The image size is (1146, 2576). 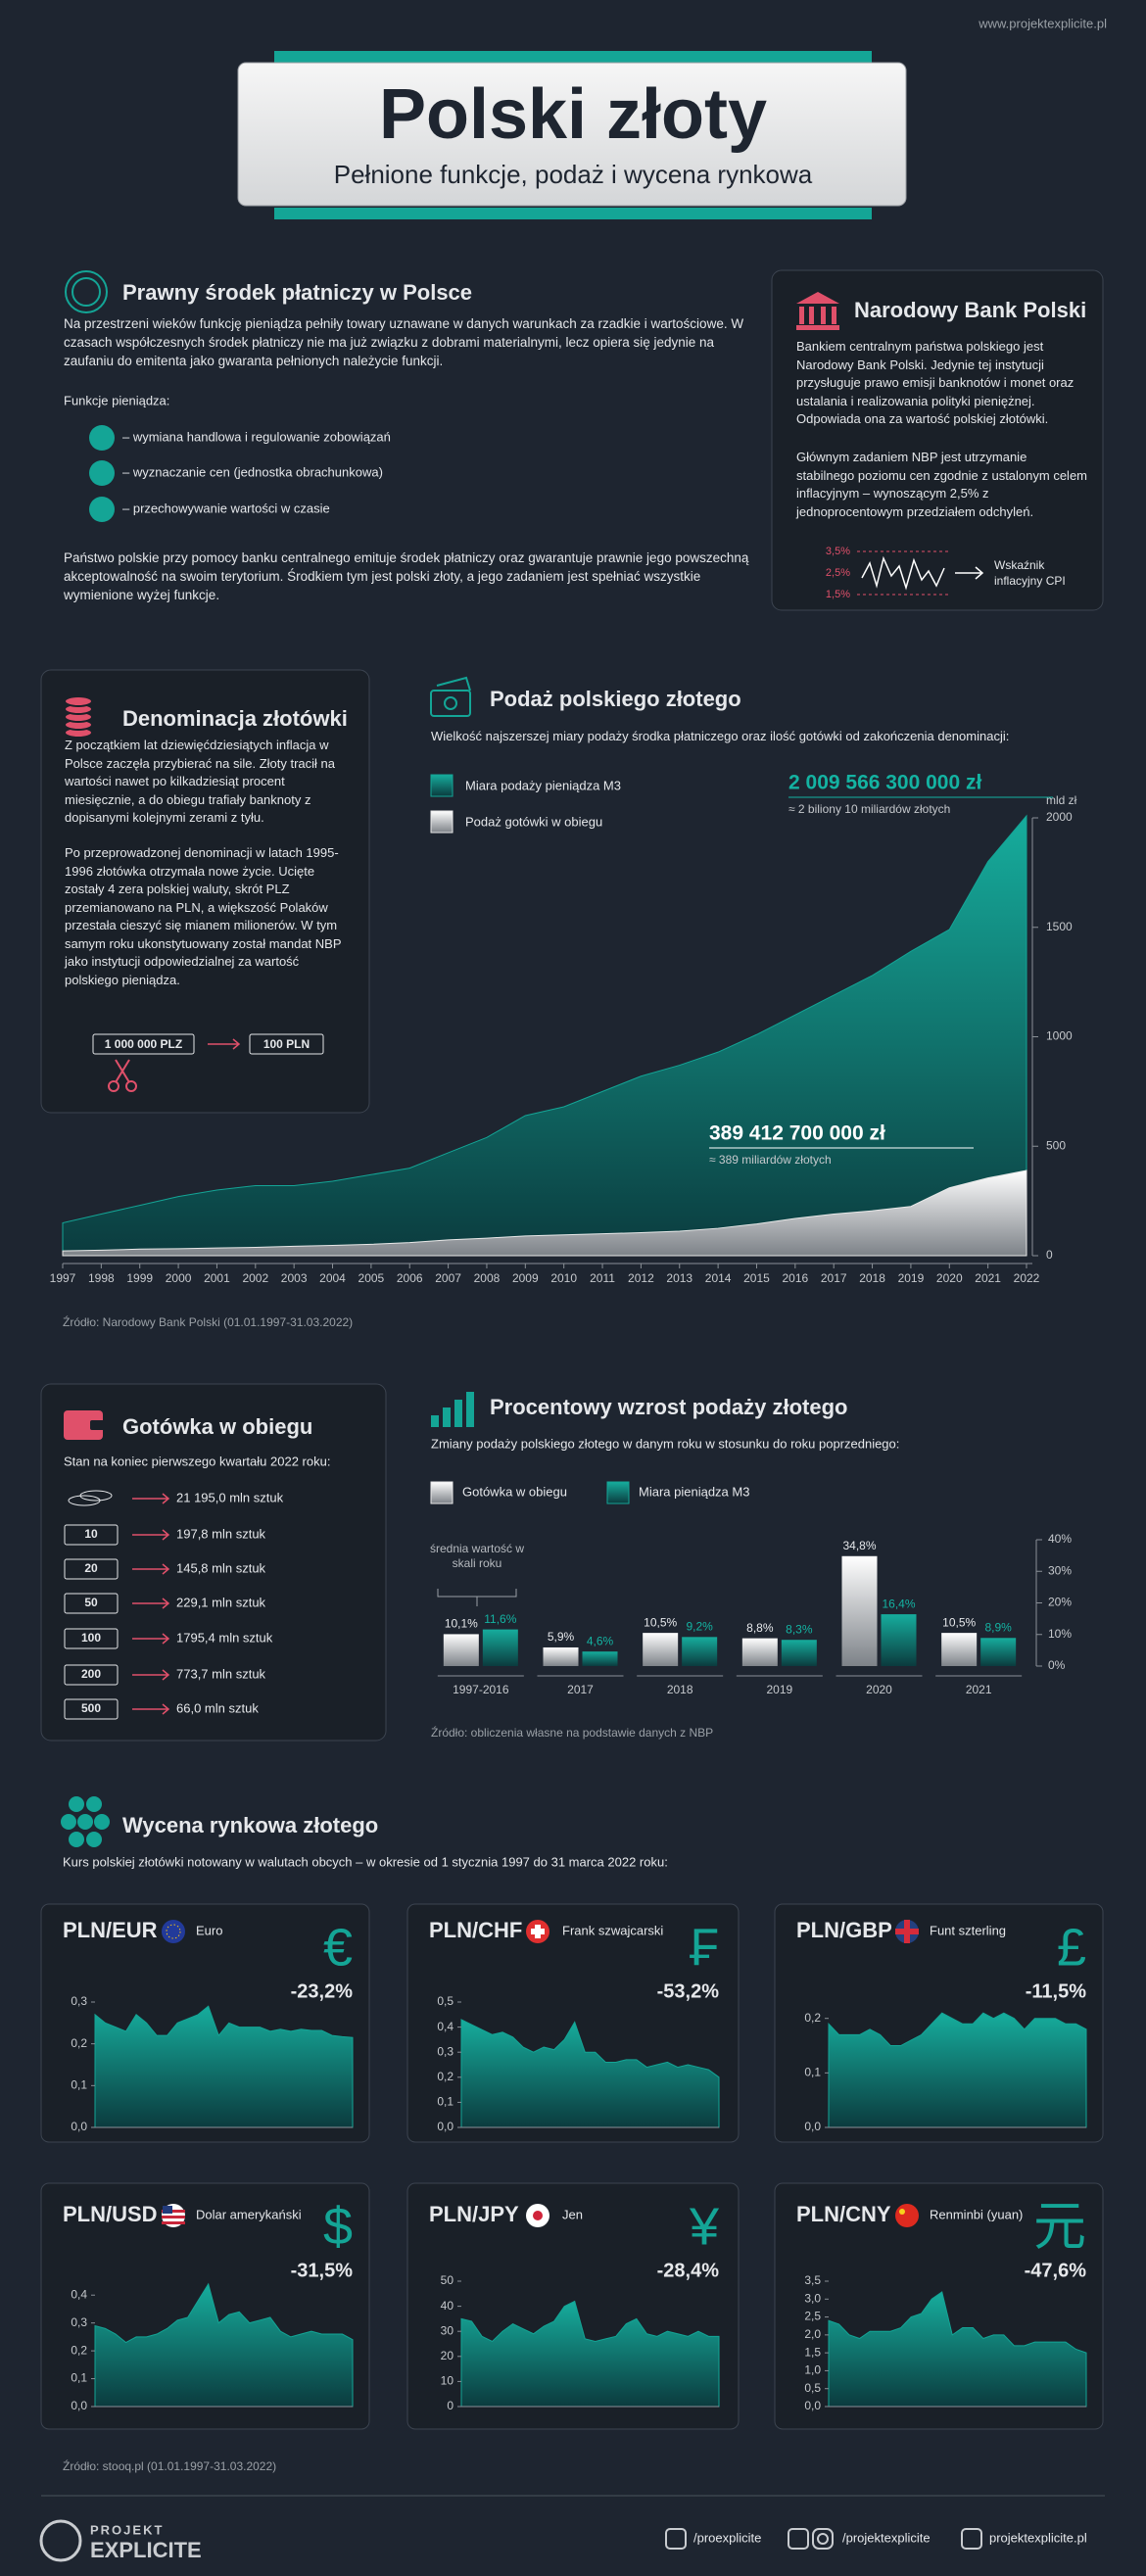 What do you see at coordinates (812, 2280) in the screenshot?
I see `y-tick-label: 3,5` at bounding box center [812, 2280].